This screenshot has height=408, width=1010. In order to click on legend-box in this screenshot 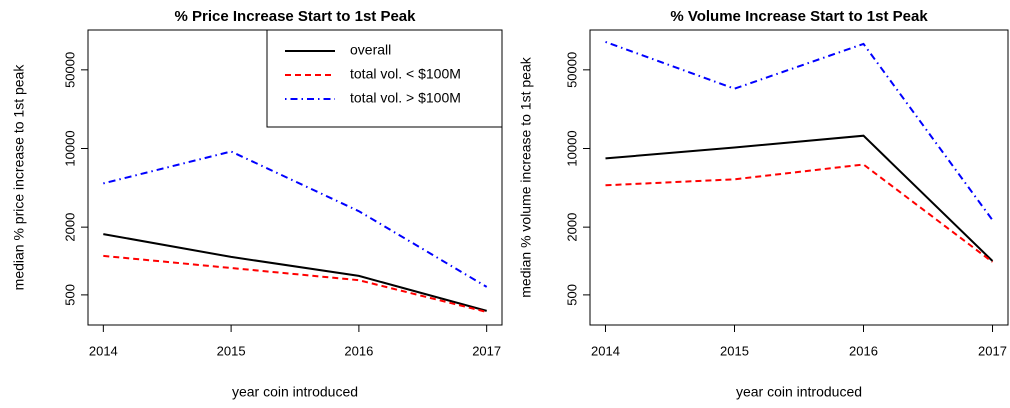, I will do `click(384, 78)`.